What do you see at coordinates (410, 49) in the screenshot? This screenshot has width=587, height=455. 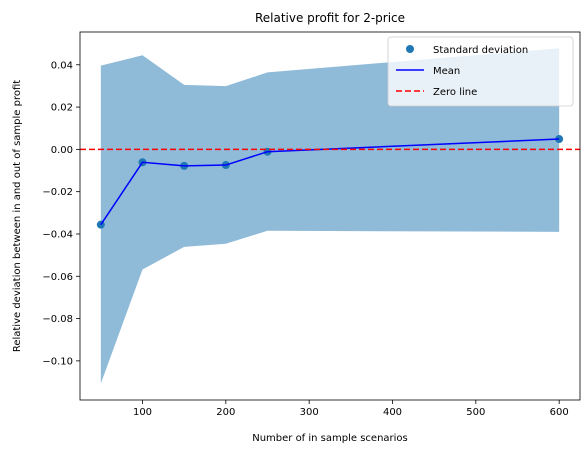 I see `legend-marker-std` at bounding box center [410, 49].